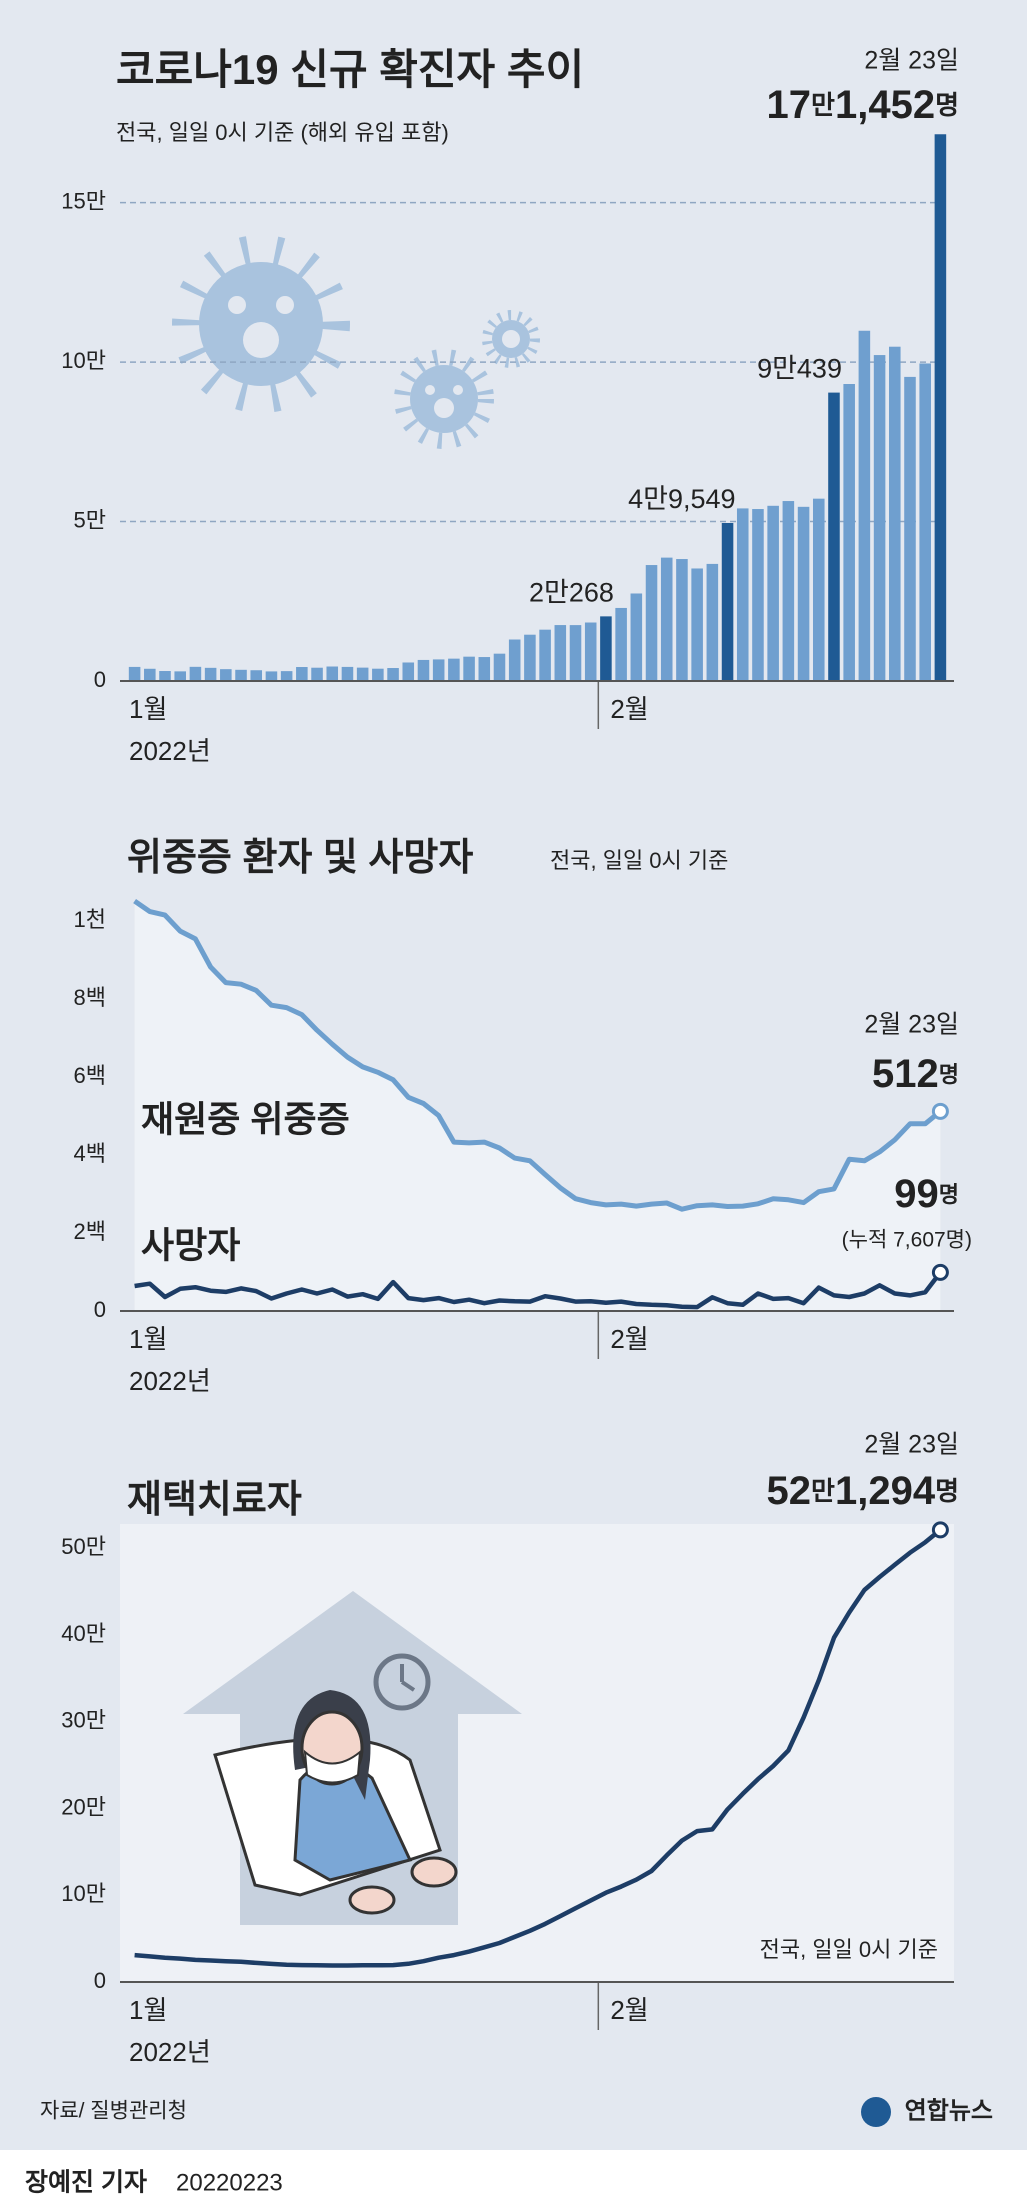 The image size is (1027, 2212). What do you see at coordinates (86, 2183) in the screenshot?
I see `byline: 장예진 기자` at bounding box center [86, 2183].